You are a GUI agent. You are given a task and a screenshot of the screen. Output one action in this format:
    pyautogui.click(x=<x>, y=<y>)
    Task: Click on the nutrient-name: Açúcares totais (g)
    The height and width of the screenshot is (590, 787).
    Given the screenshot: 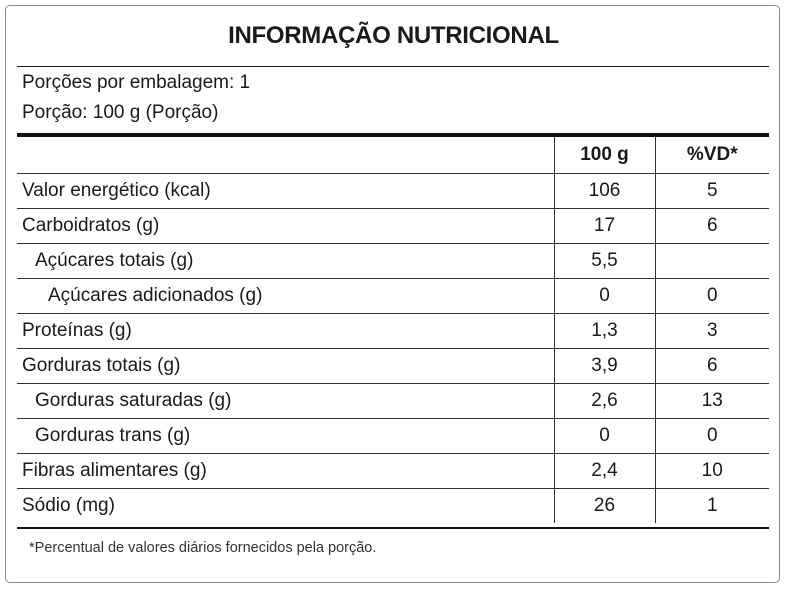 What is the action you would take?
    pyautogui.click(x=285, y=261)
    